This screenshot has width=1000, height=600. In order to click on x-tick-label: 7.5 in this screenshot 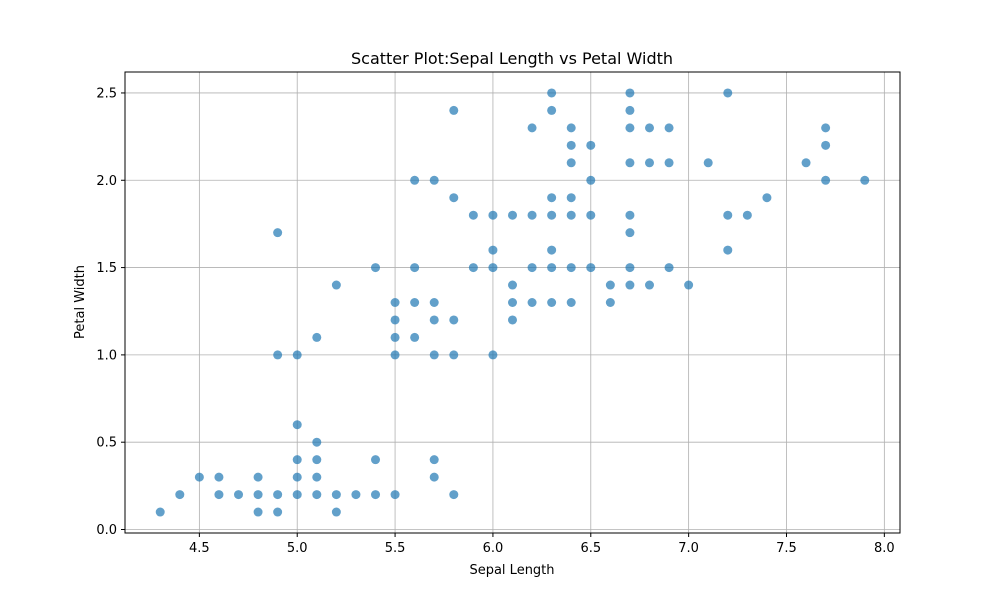, I will do `click(786, 548)`.